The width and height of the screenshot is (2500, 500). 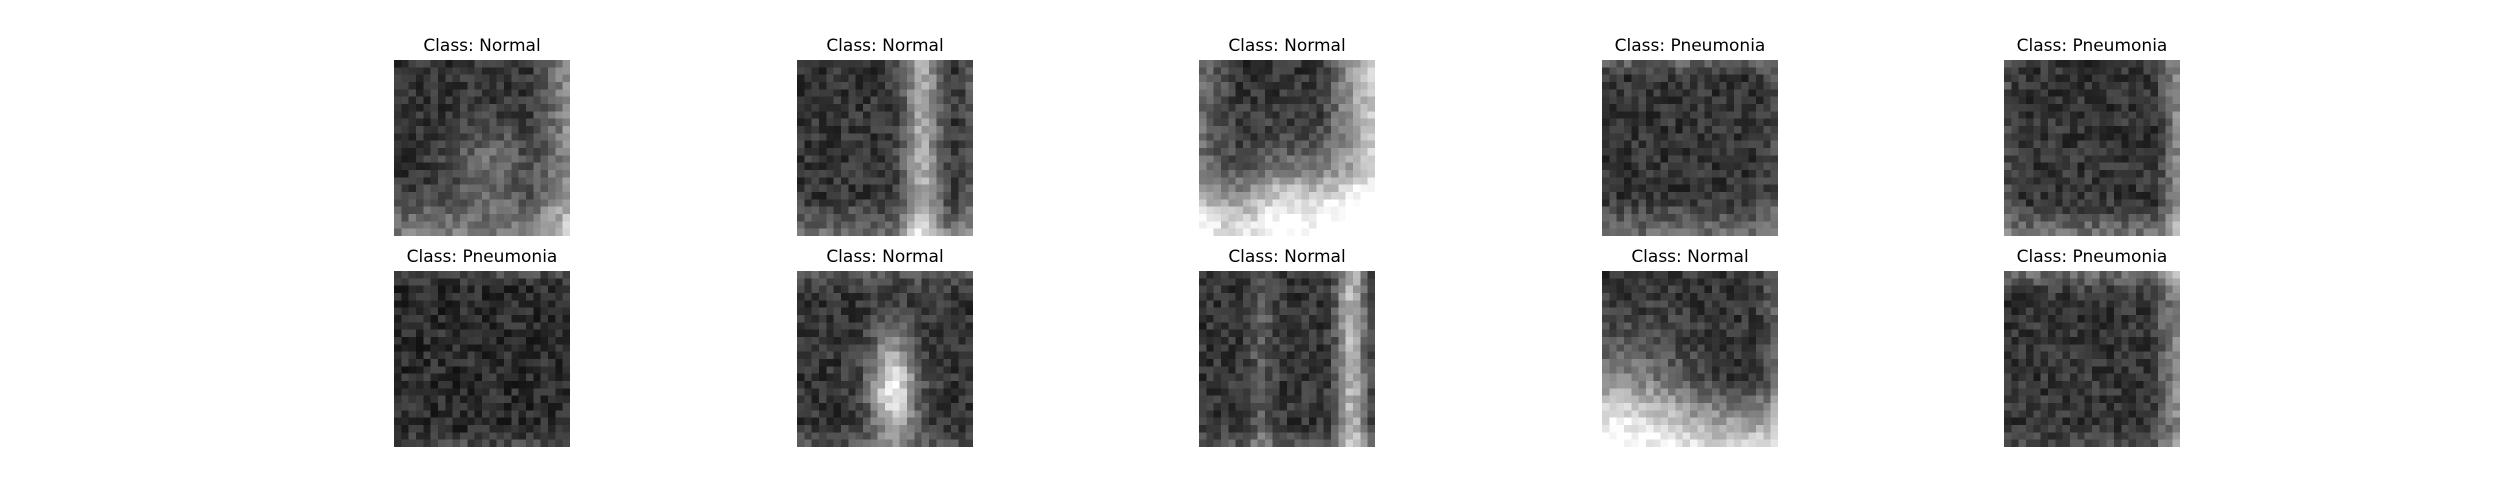 I want to click on image-panel-9: Class: Normal, so click(x=1690, y=351).